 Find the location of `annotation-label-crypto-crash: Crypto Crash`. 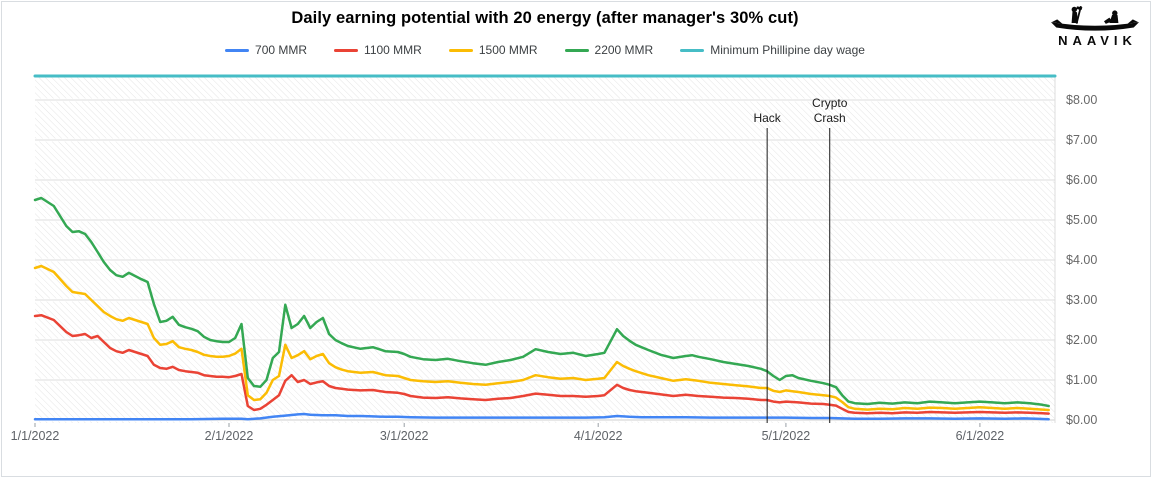

annotation-label-crypto-crash: Crypto Crash is located at coordinates (830, 110).